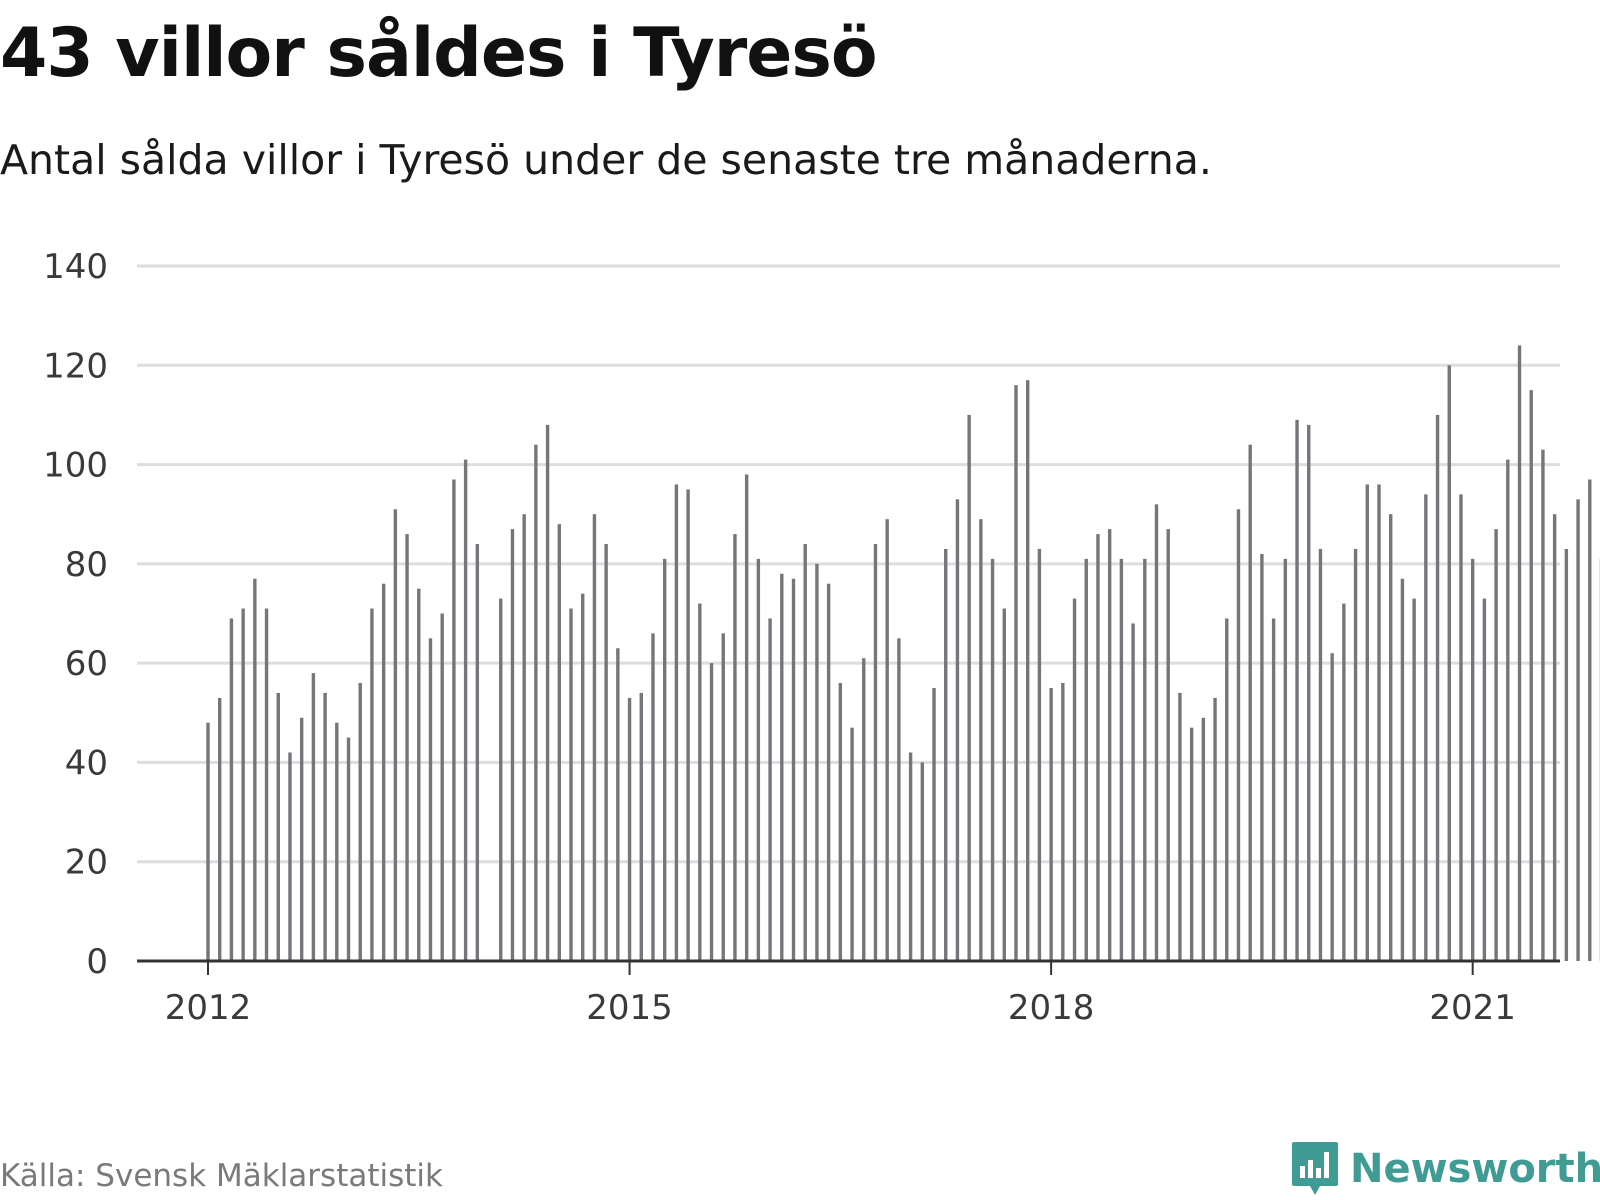 The height and width of the screenshot is (1200, 1600). Describe the element at coordinates (1445, 1169) in the screenshot. I see `brand: Newsworthy` at that location.